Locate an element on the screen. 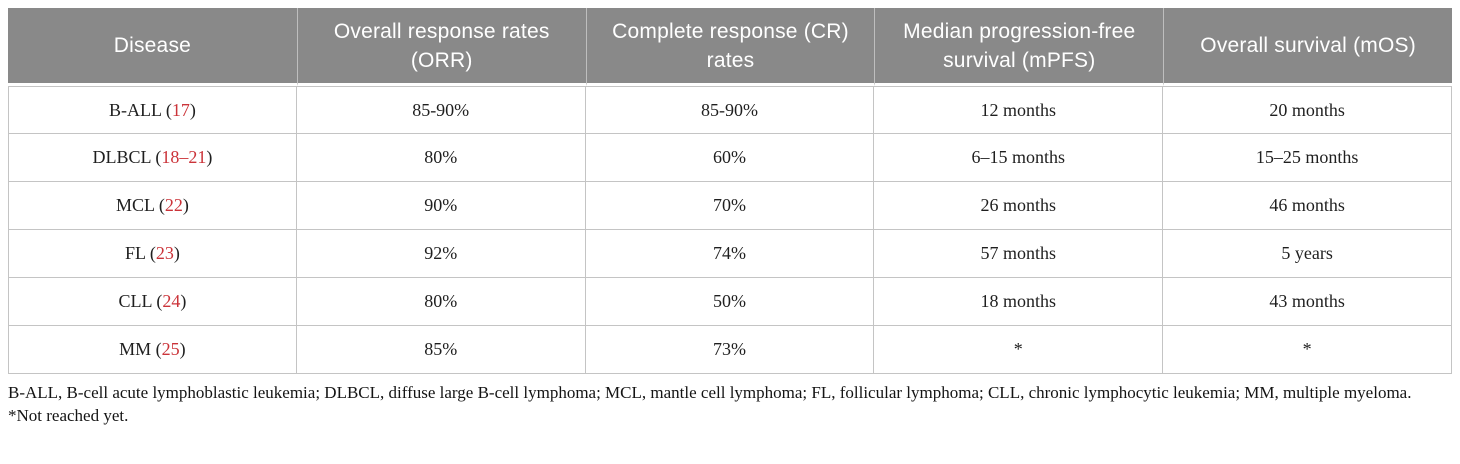 The image size is (1460, 464). cr-cell: 50% is located at coordinates (730, 302).